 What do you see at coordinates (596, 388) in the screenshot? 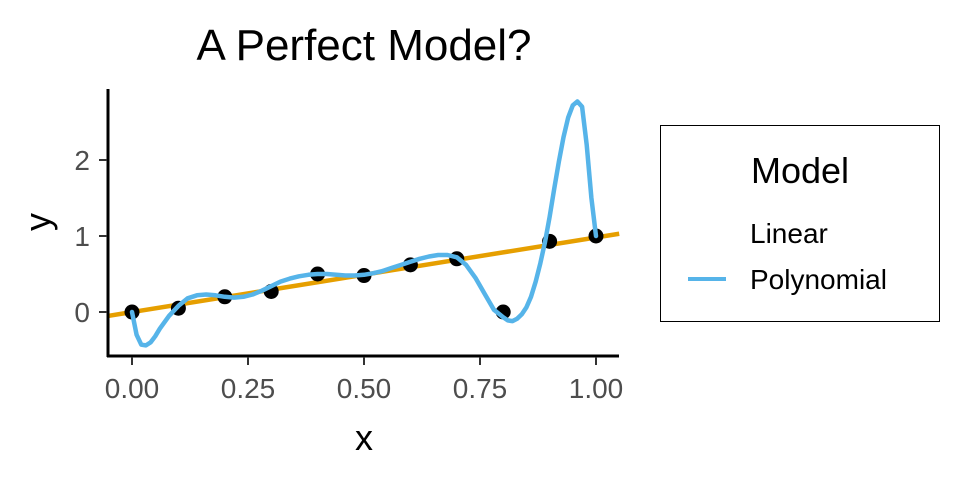
I see `x-tick-label: 1.00` at bounding box center [596, 388].